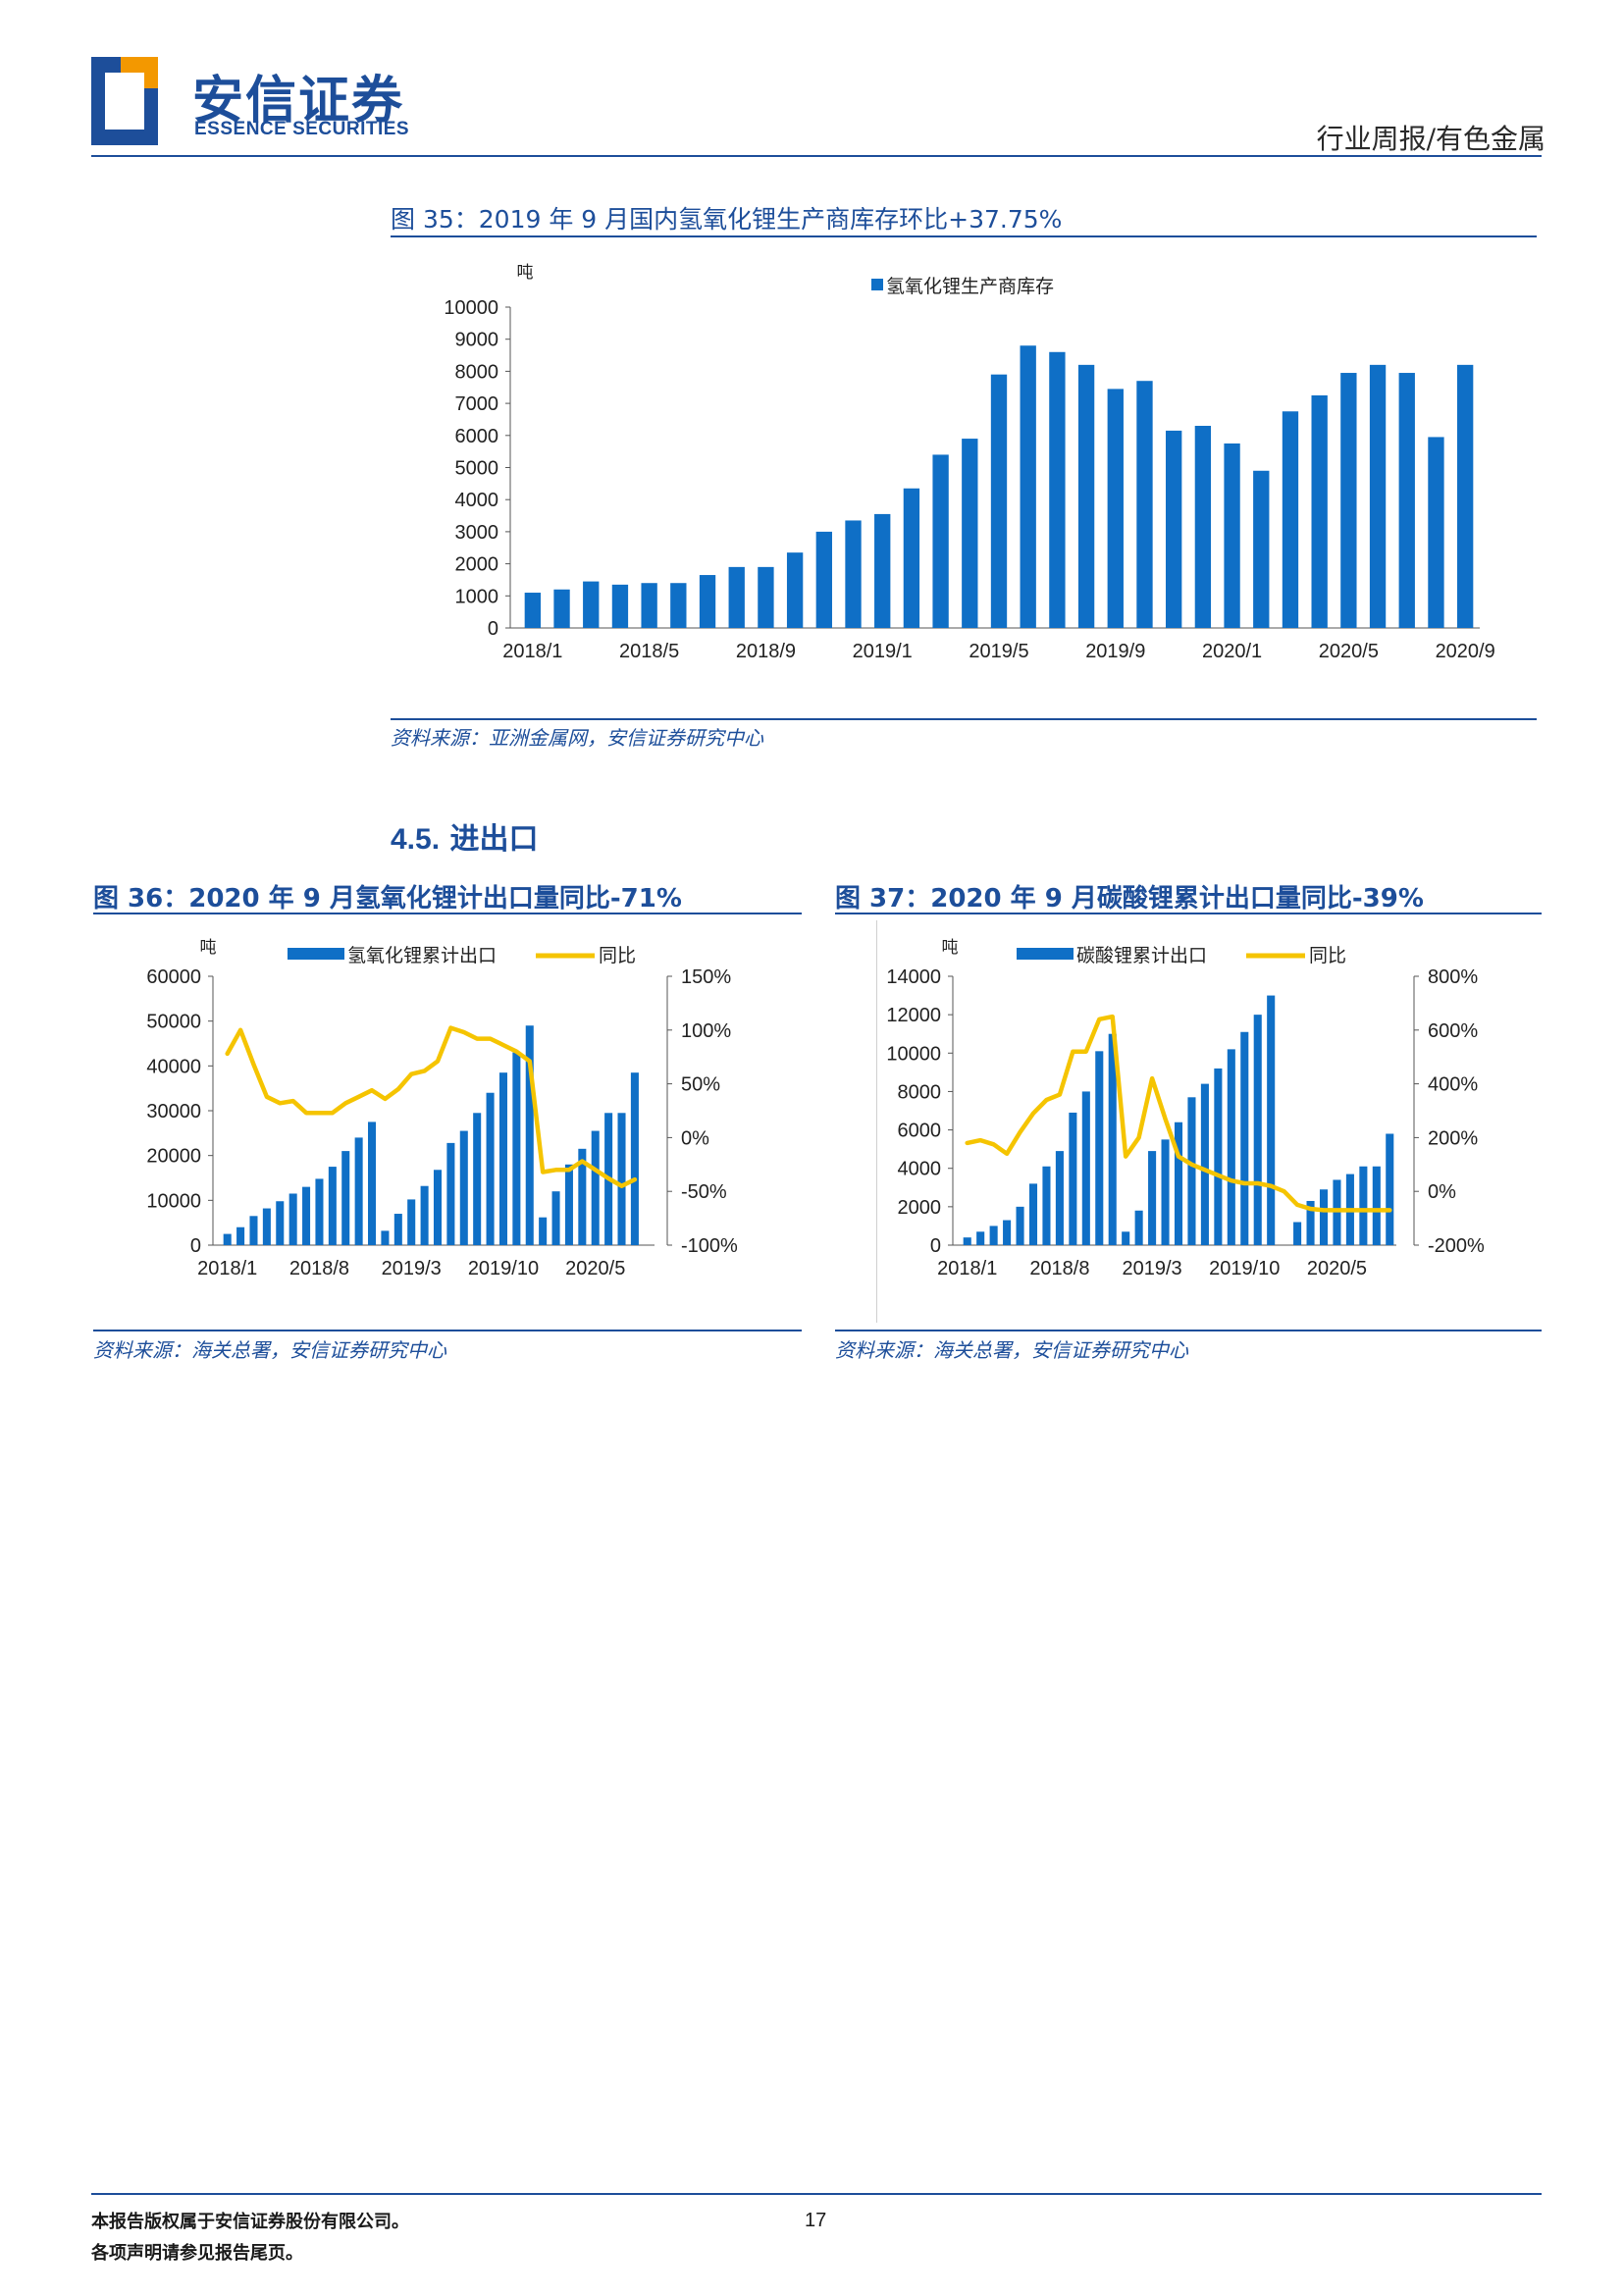 Image resolution: width=1624 pixels, height=2296 pixels. I want to click on y-axis-right-tick-label: 600%, so click(1453, 1031).